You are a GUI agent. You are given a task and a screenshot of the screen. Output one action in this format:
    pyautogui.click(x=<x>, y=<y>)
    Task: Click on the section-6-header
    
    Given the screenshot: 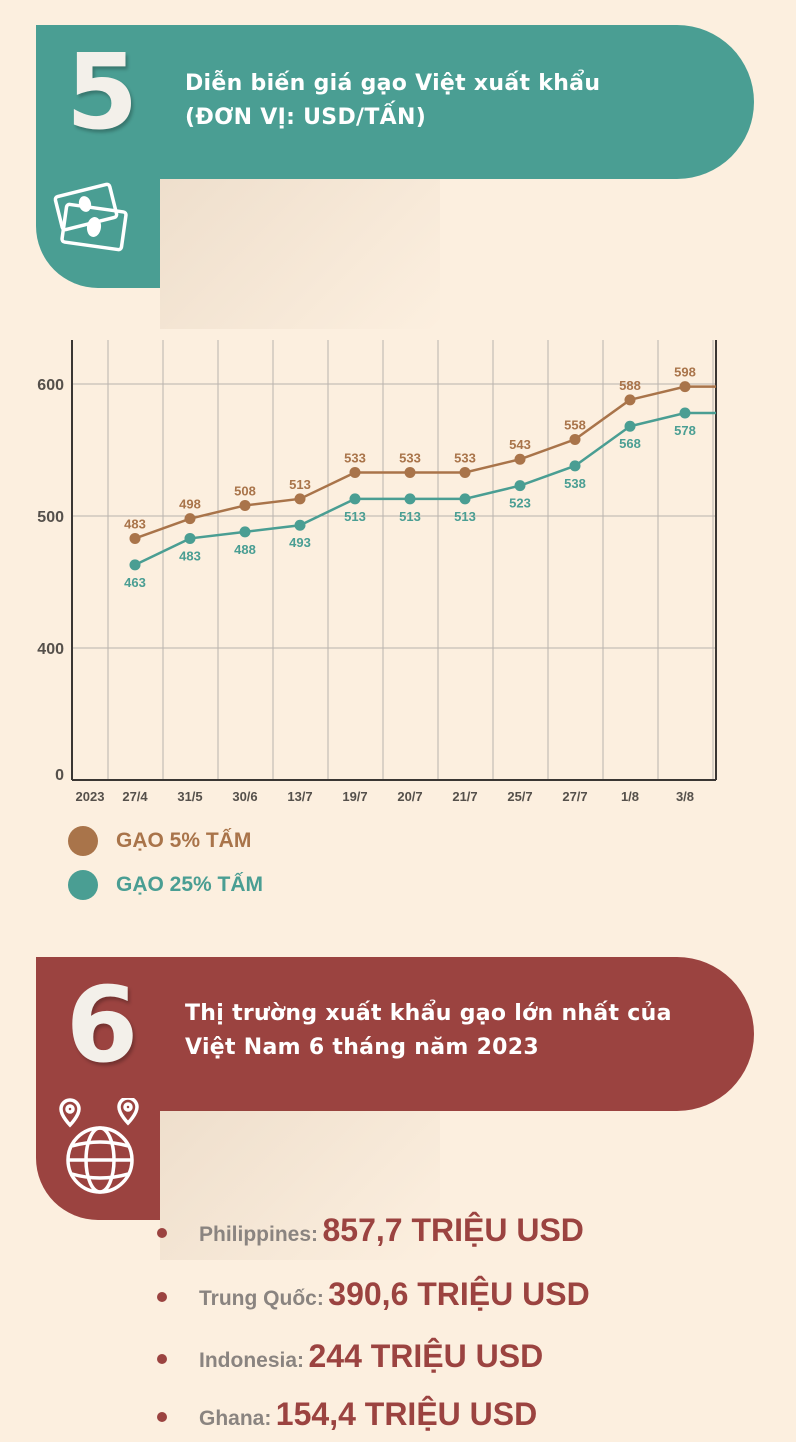 What is the action you would take?
    pyautogui.click(x=395, y=1034)
    